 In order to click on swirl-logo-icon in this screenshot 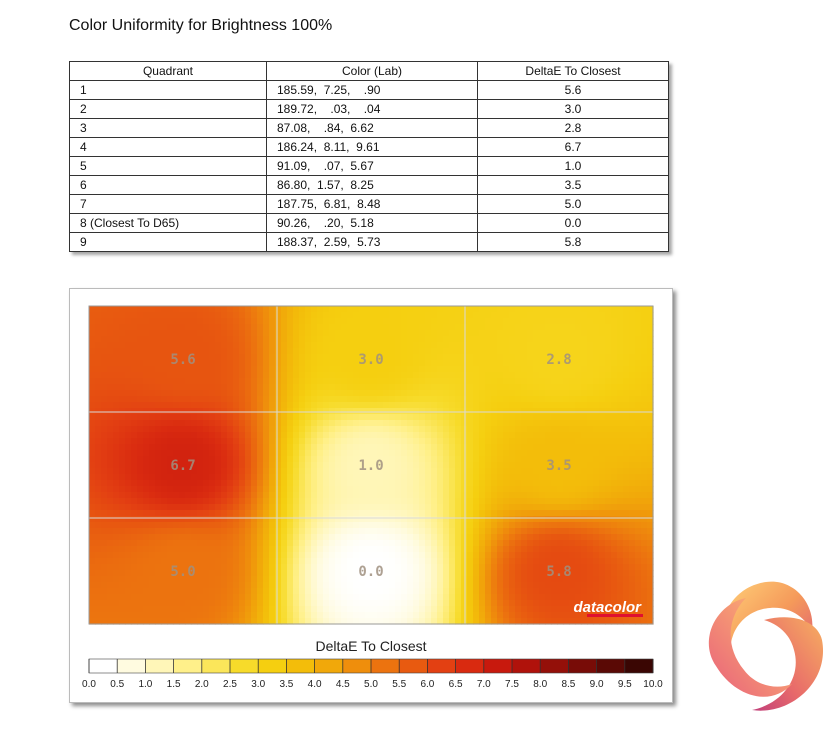, I will do `click(766, 646)`.